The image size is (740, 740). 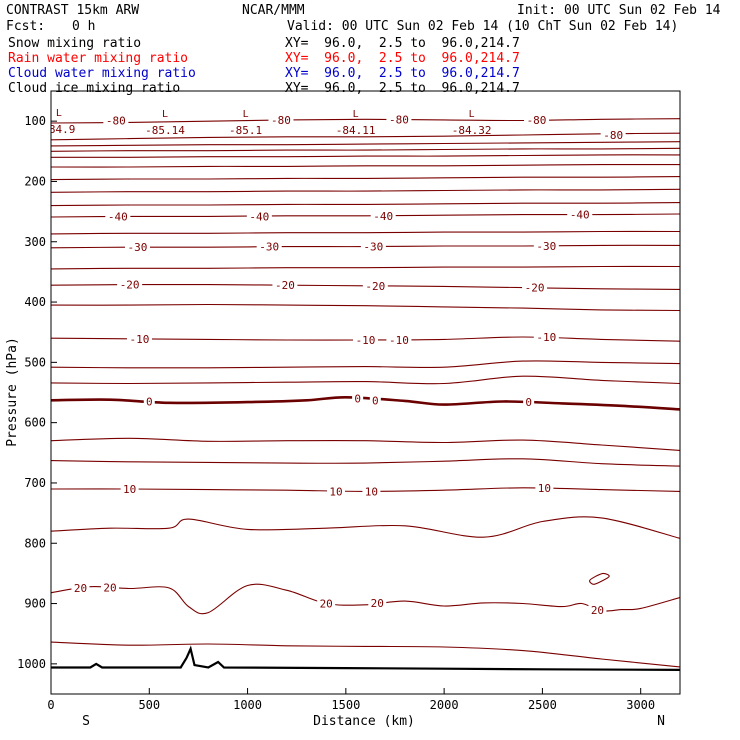 I want to click on contour-label-21: 0, so click(x=149, y=402).